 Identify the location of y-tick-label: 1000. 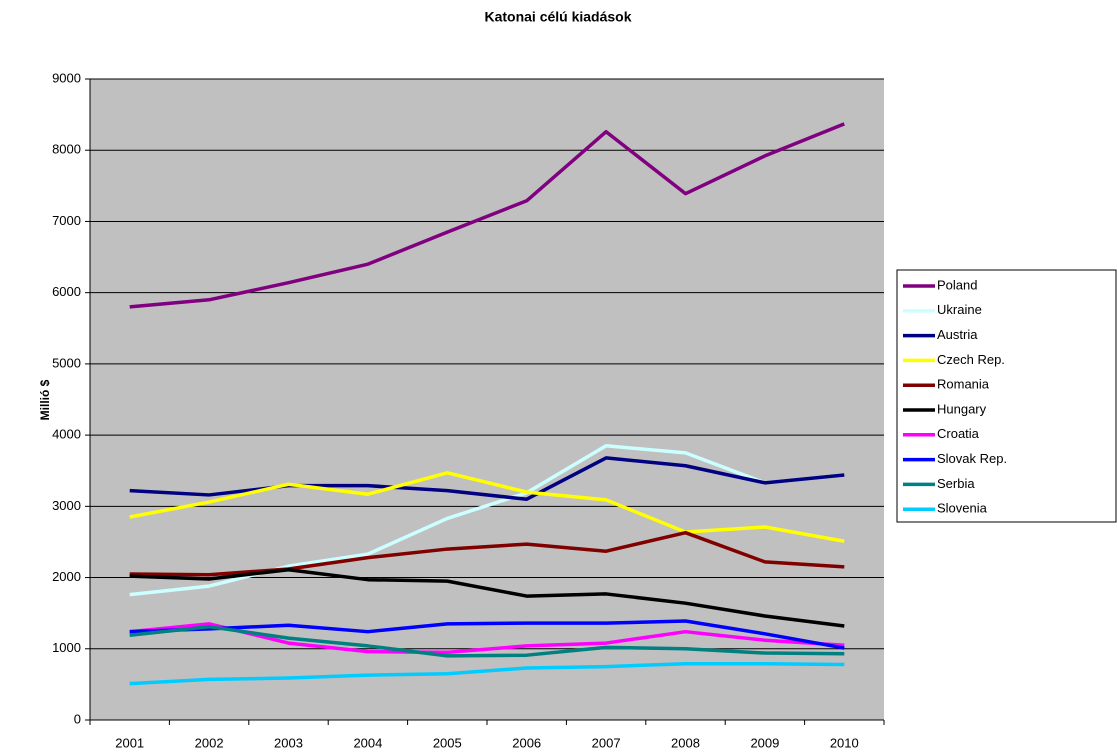
(66, 647).